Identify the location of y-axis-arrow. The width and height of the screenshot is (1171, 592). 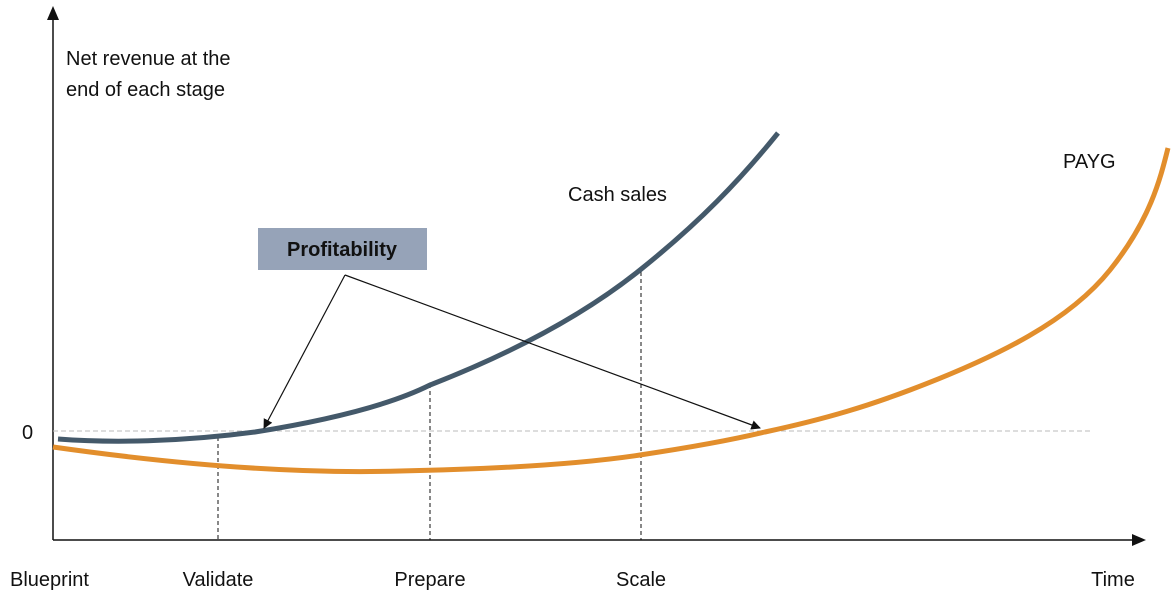
(53, 13).